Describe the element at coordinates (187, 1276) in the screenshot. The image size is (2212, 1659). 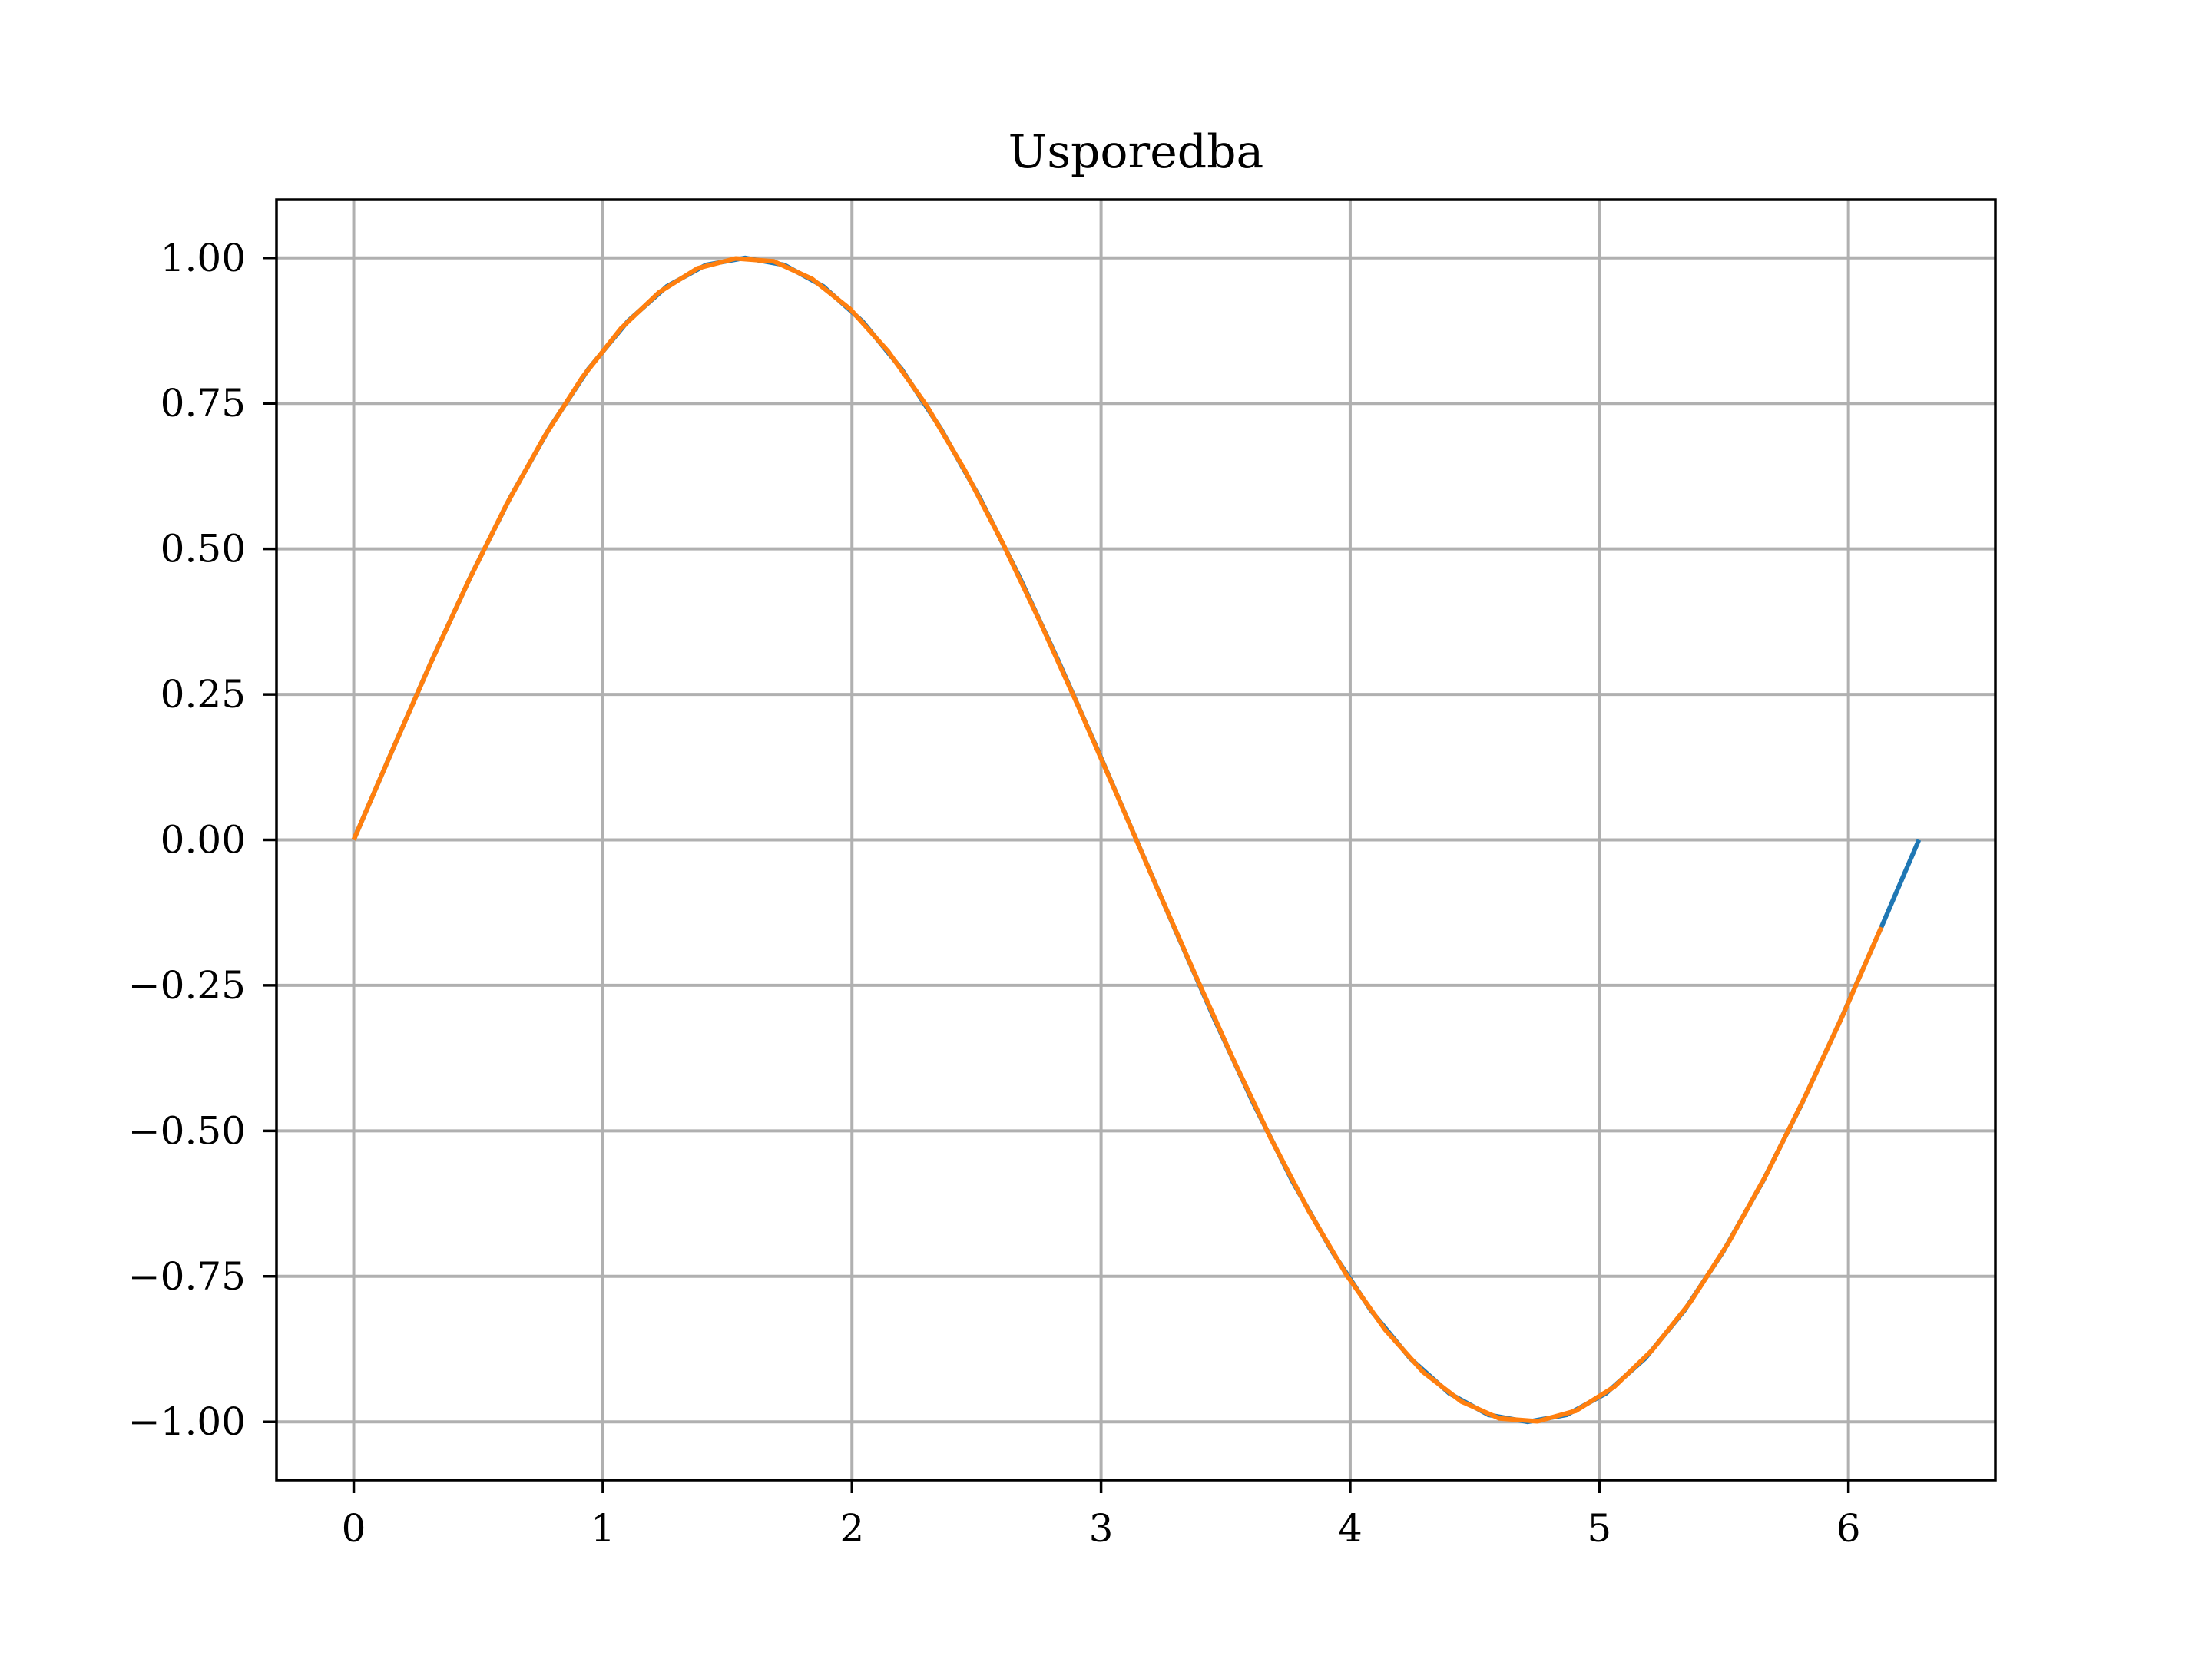
I see `y-tick-label: −0.75` at that location.